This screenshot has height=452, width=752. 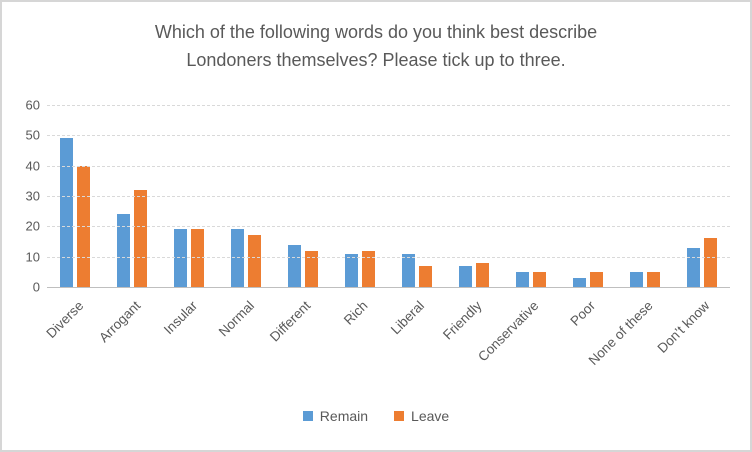 What do you see at coordinates (482, 274) in the screenshot?
I see `bar-leave-friendly` at bounding box center [482, 274].